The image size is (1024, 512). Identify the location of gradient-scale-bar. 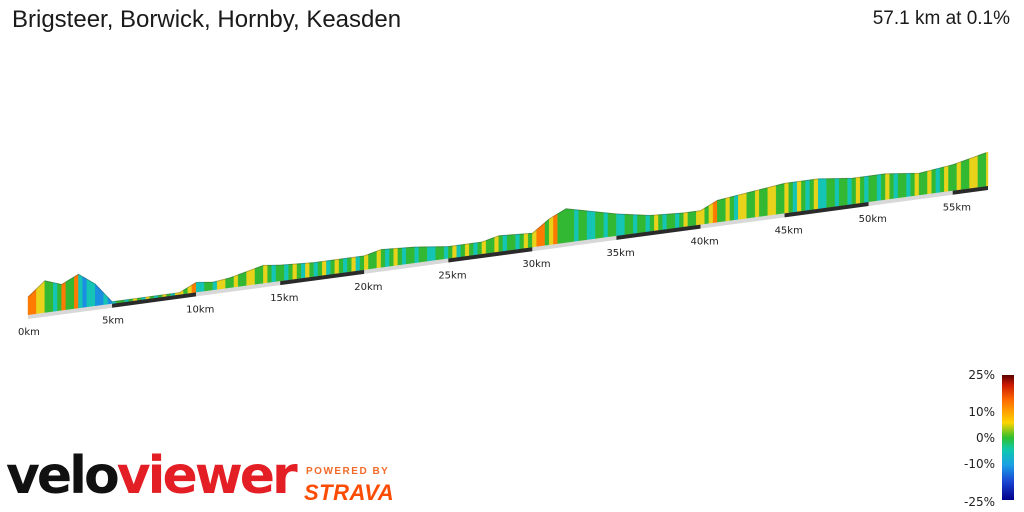
(1008, 437).